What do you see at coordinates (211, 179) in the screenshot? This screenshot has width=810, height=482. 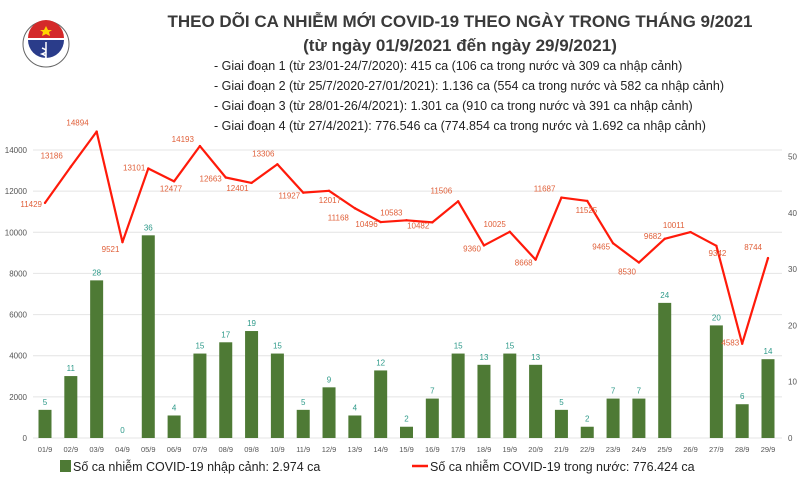 I see `line-data-label: 12663` at bounding box center [211, 179].